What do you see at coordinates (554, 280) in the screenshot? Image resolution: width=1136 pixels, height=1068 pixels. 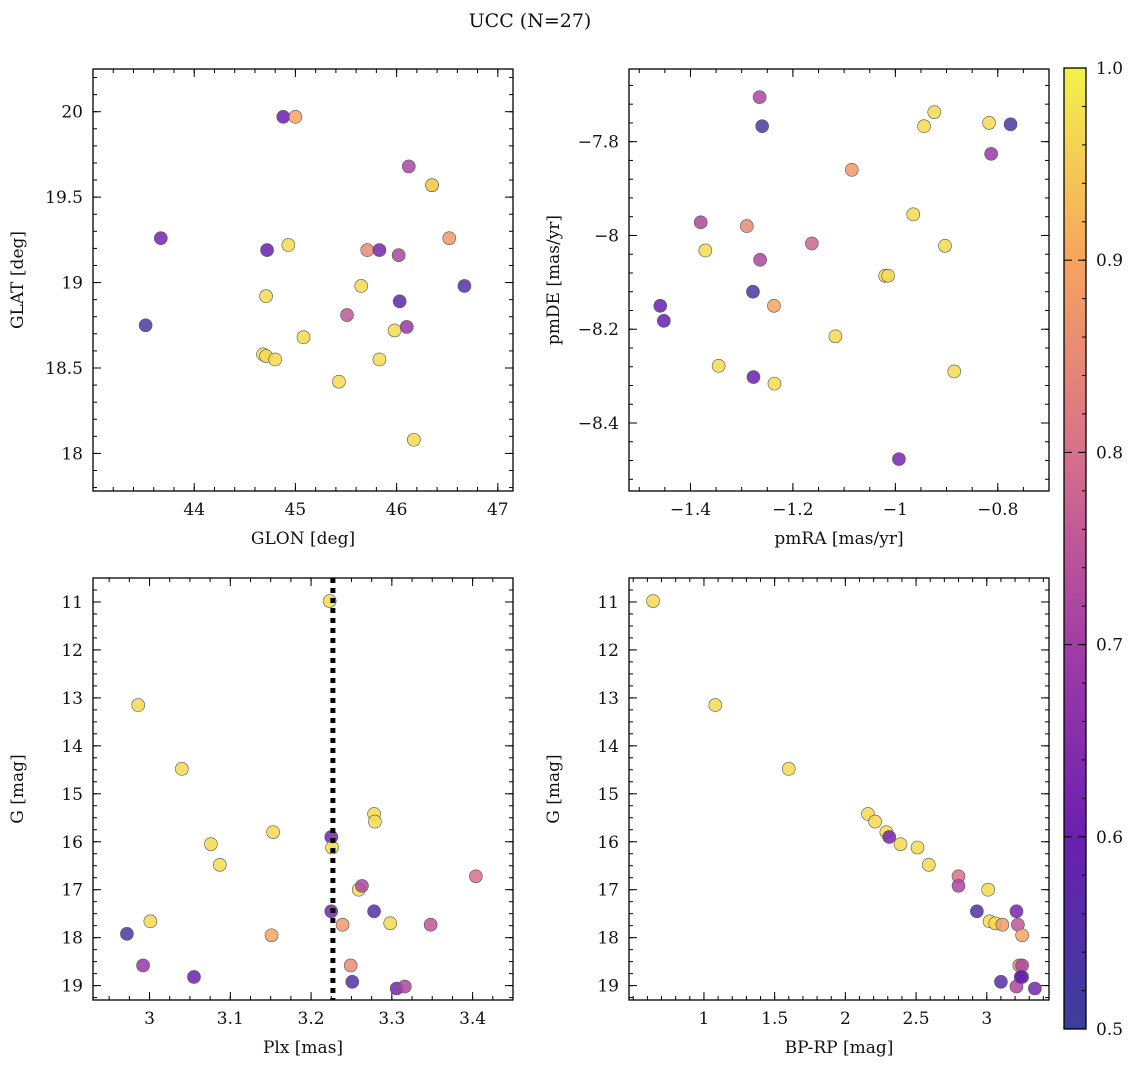 I see `y-axis-label: pmDE [mas/yr]` at bounding box center [554, 280].